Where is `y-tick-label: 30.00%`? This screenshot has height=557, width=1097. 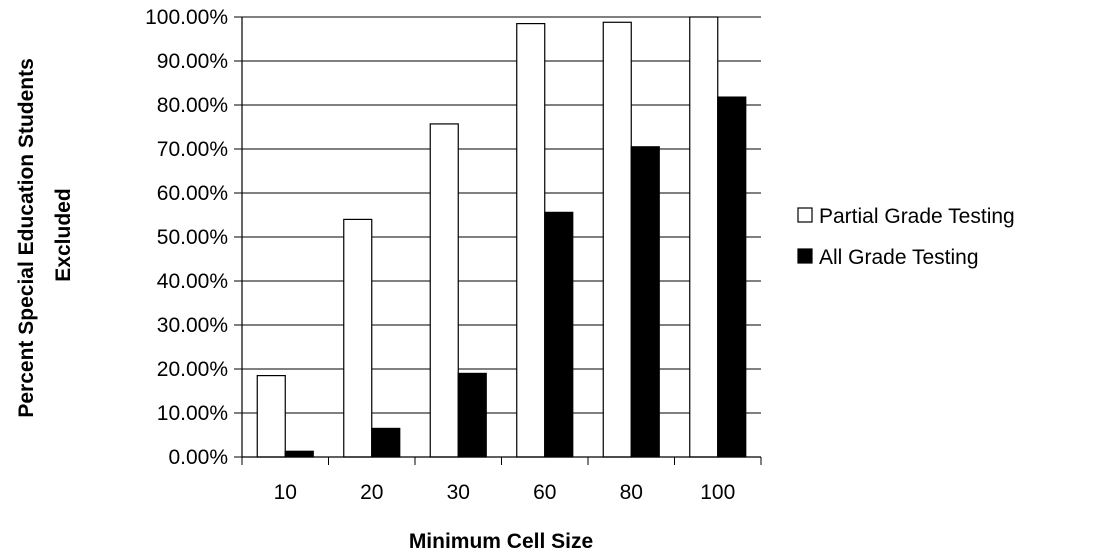 y-tick-label: 30.00% is located at coordinates (192, 325).